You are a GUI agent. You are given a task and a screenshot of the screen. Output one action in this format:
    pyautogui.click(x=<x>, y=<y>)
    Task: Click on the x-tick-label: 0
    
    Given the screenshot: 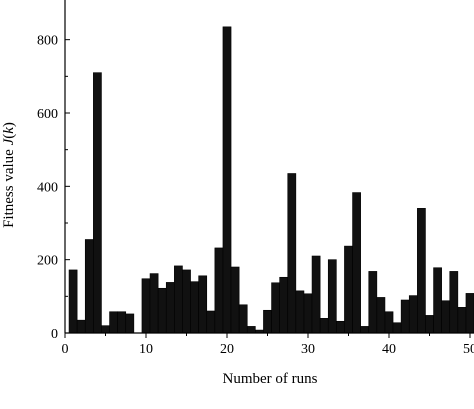 What is the action you would take?
    pyautogui.click(x=65, y=349)
    